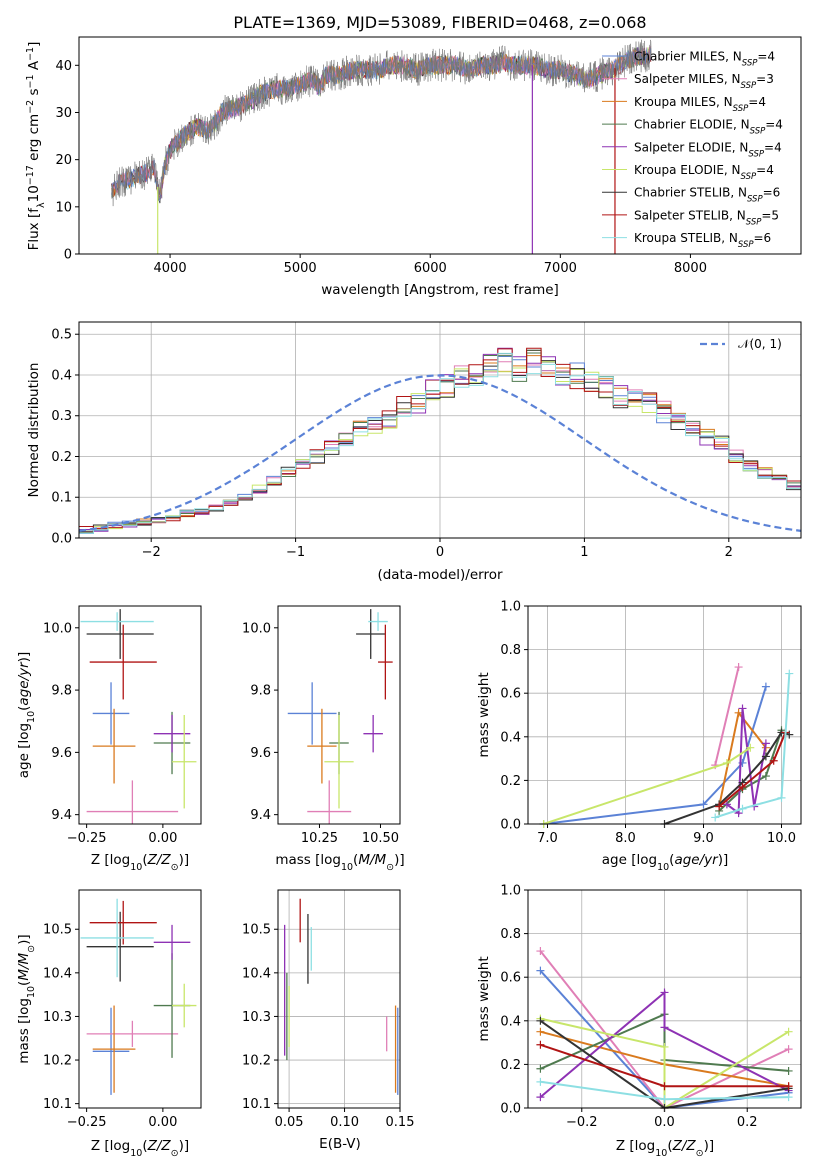 The image size is (819, 1170). Describe the element at coordinates (63, 207) in the screenshot. I see `y-tick-label: 10` at that location.